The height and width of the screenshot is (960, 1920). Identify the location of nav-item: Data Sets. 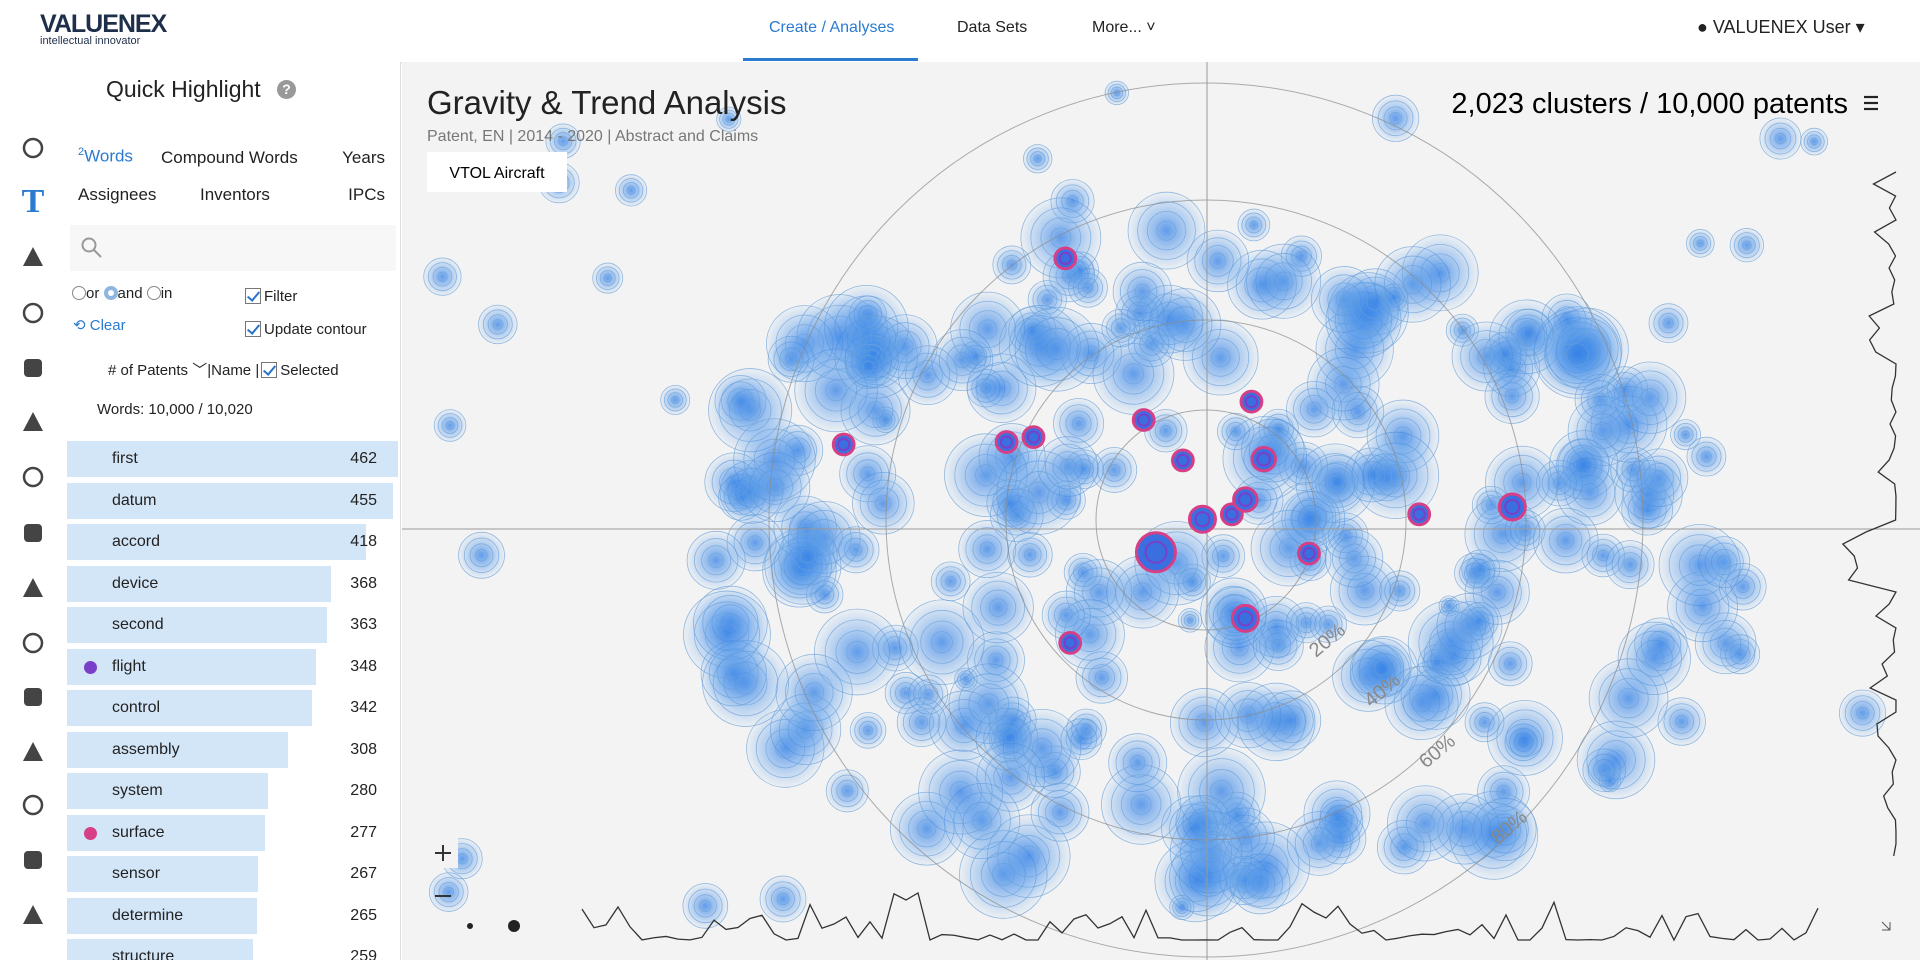
(992, 27).